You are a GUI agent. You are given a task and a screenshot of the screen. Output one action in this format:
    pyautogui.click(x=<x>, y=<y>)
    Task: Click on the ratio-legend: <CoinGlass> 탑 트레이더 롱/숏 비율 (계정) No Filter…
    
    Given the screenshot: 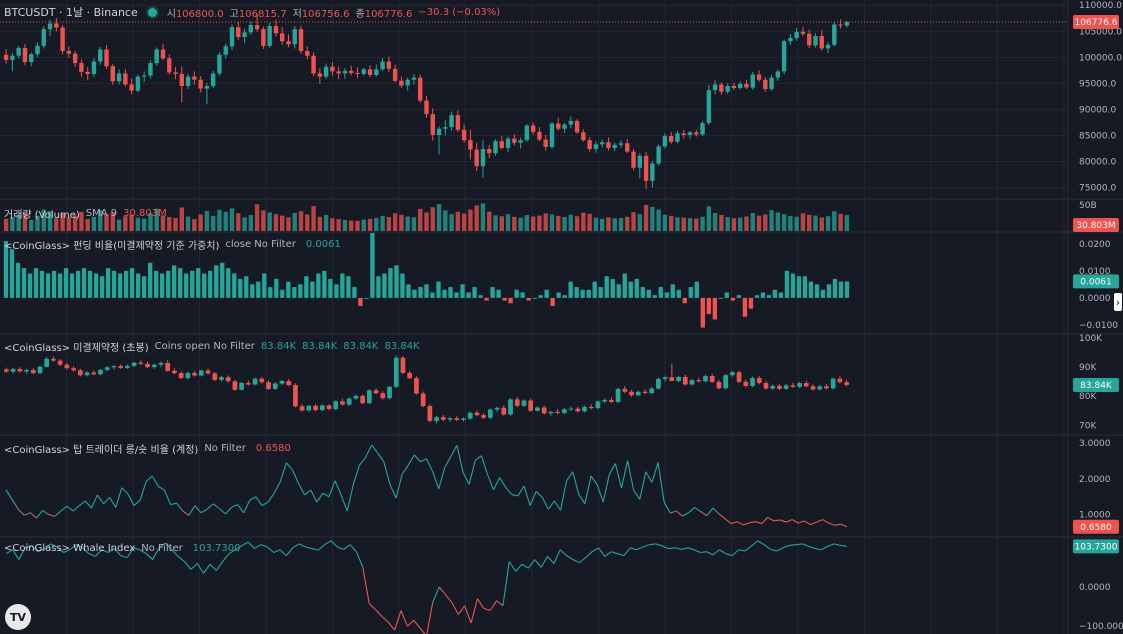 What is the action you would take?
    pyautogui.click(x=147, y=448)
    